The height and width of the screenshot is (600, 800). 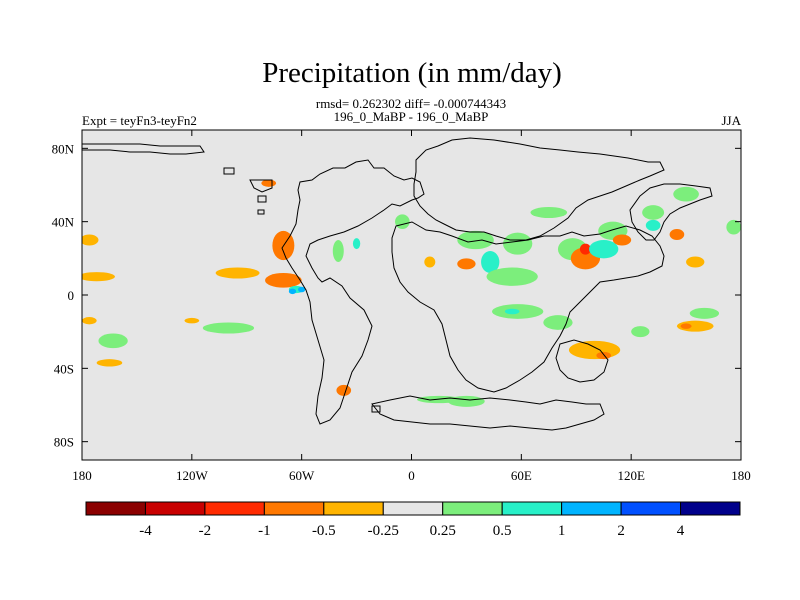 I want to click on coastline-asia-east, so click(x=671, y=212).